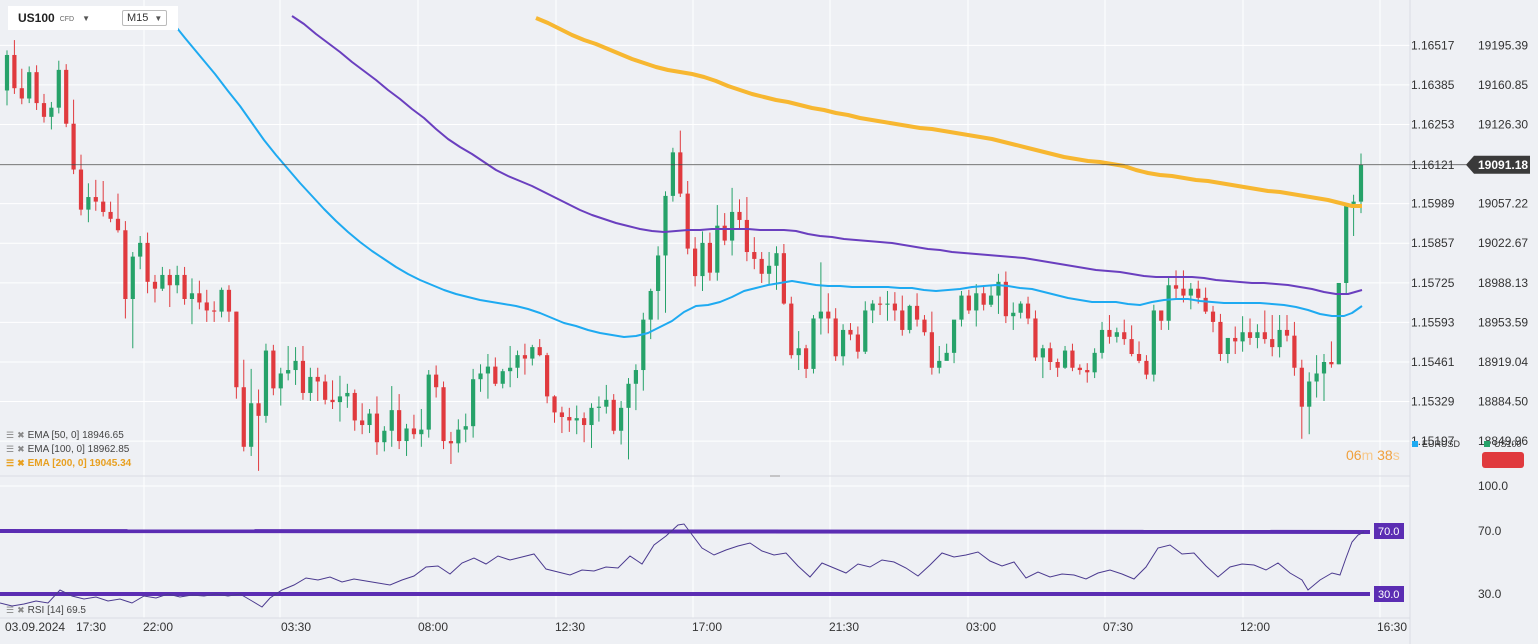 The width and height of the screenshot is (1538, 644). Describe the element at coordinates (1354, 455) in the screenshot. I see `countdown-minutes: 06` at that location.